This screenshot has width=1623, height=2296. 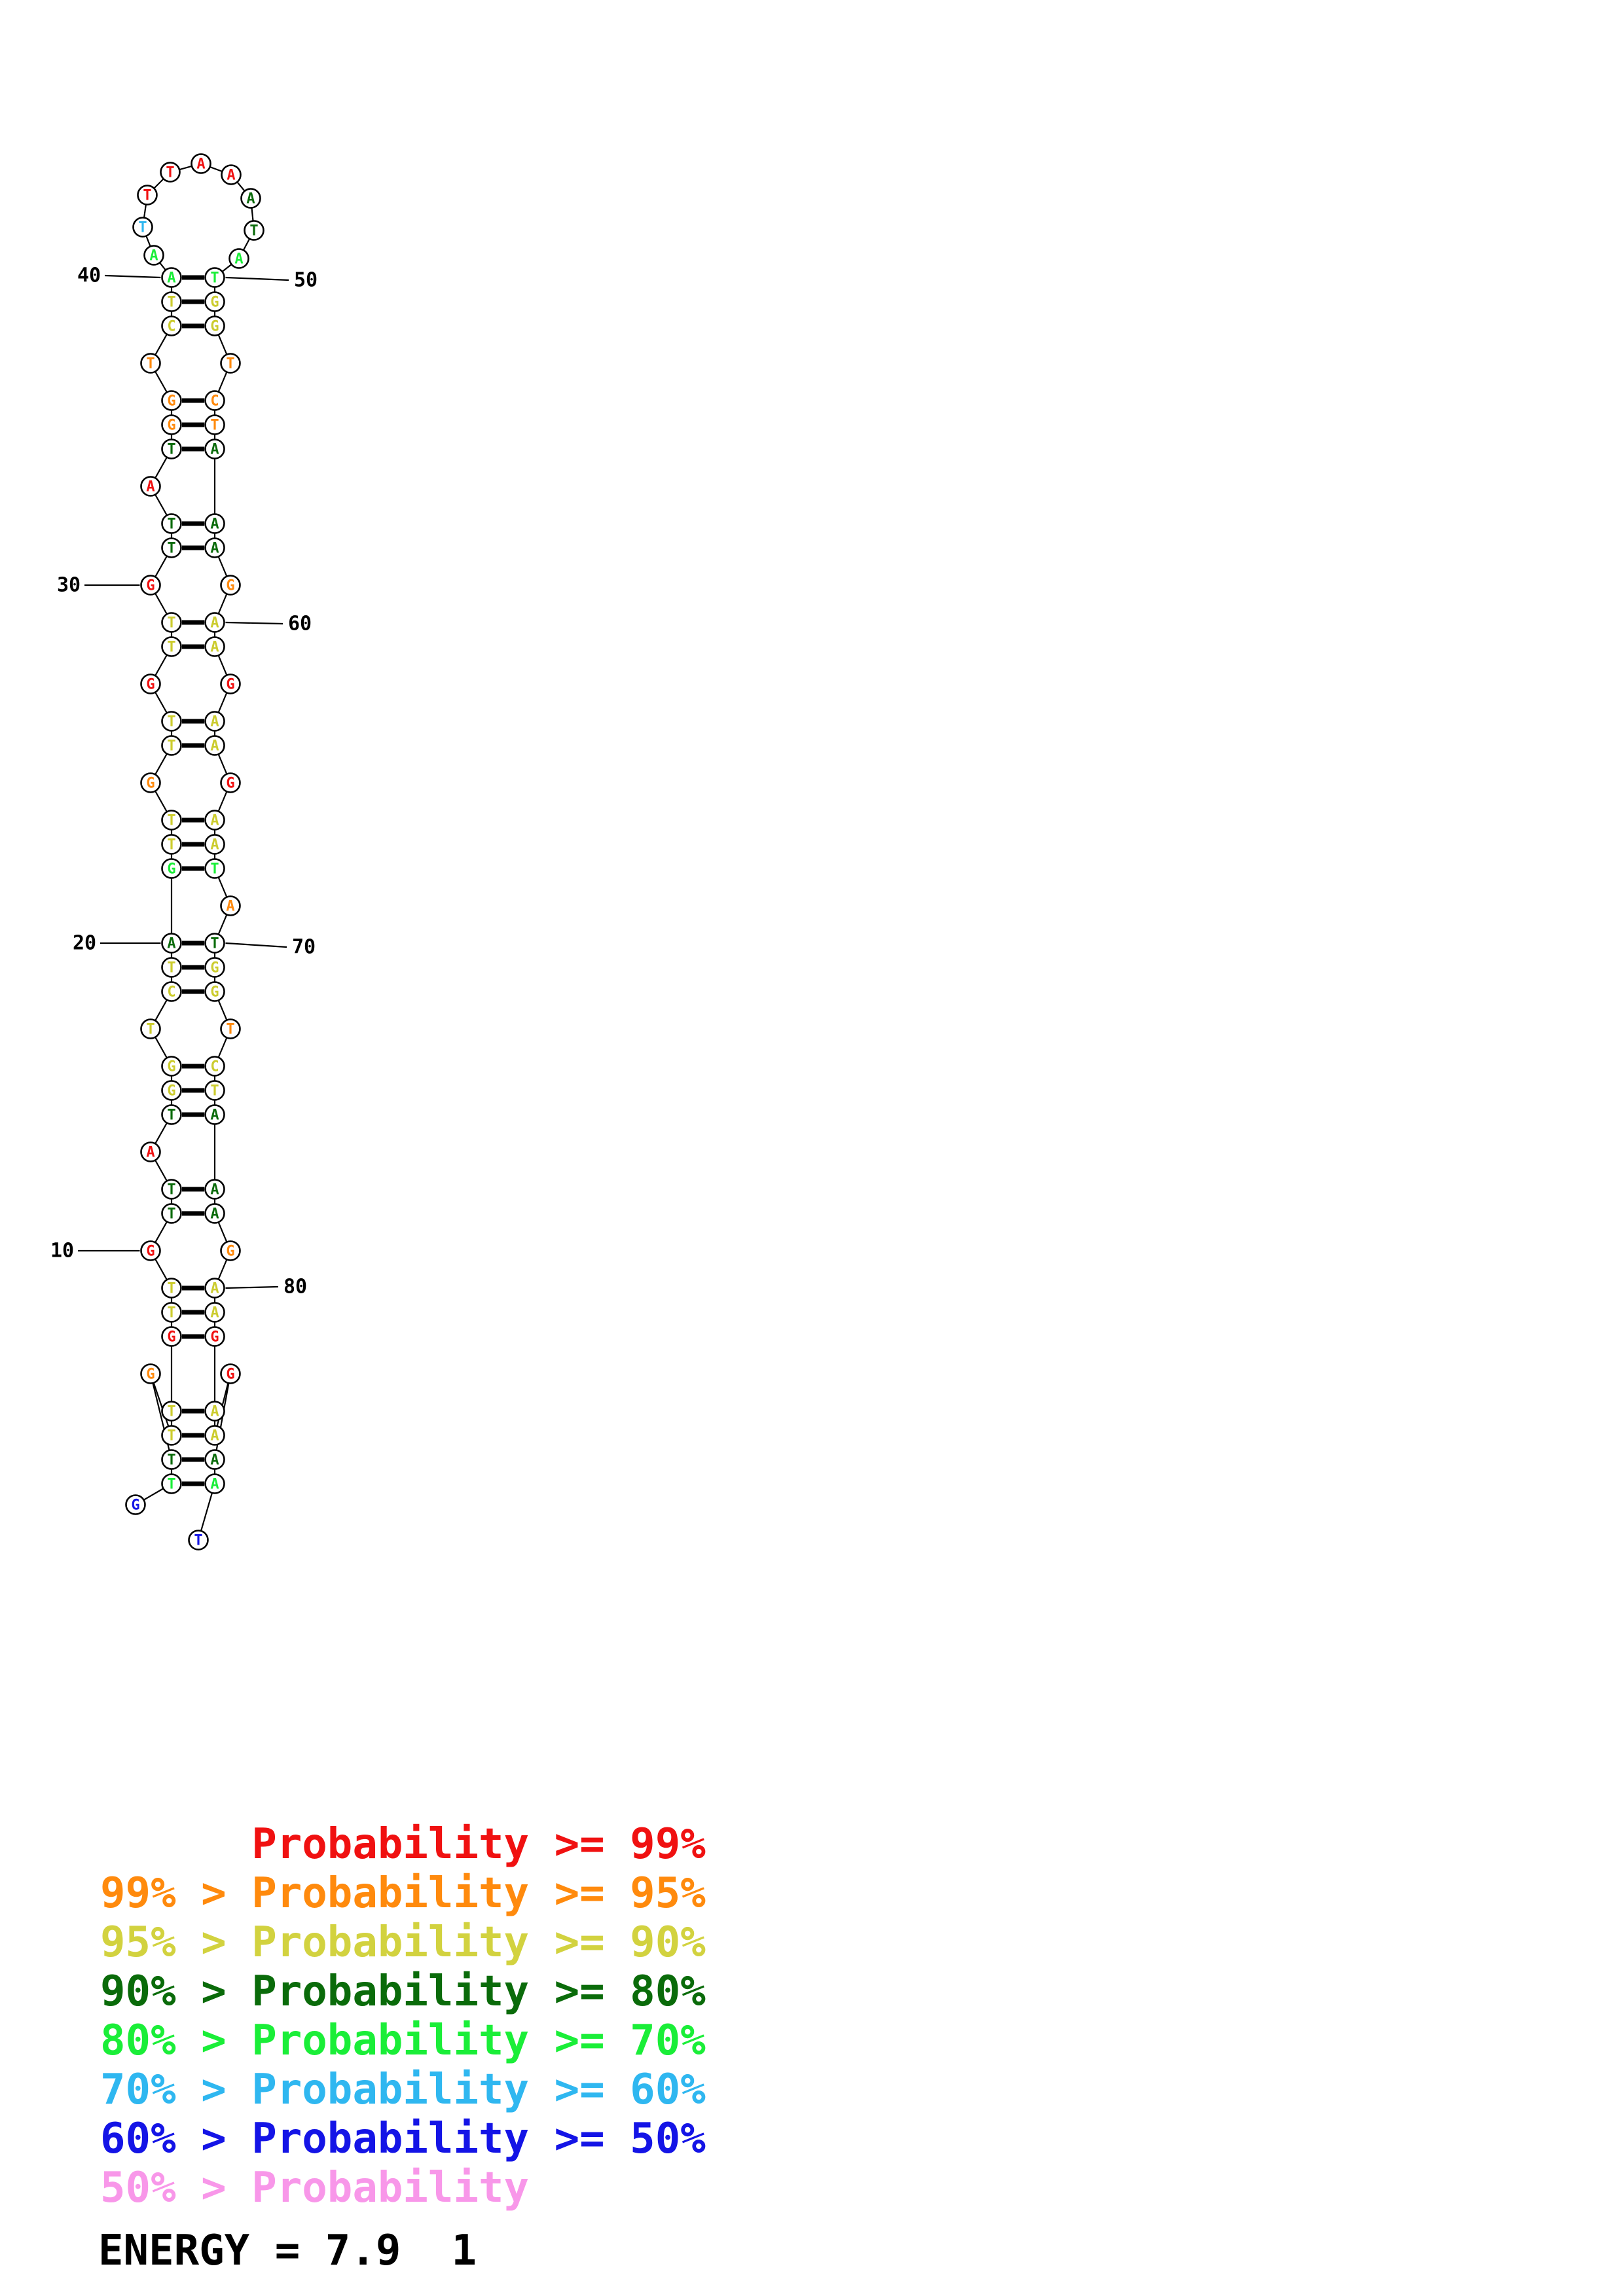 I want to click on legend-row: Probability >= 99%, so click(x=403, y=1844).